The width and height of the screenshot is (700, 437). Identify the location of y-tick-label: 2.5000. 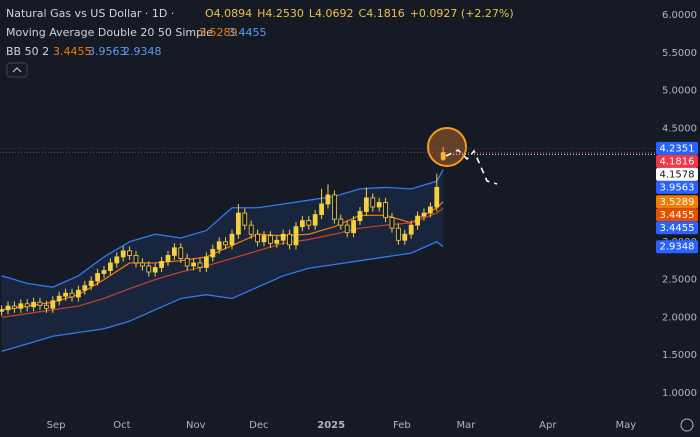
(679, 280).